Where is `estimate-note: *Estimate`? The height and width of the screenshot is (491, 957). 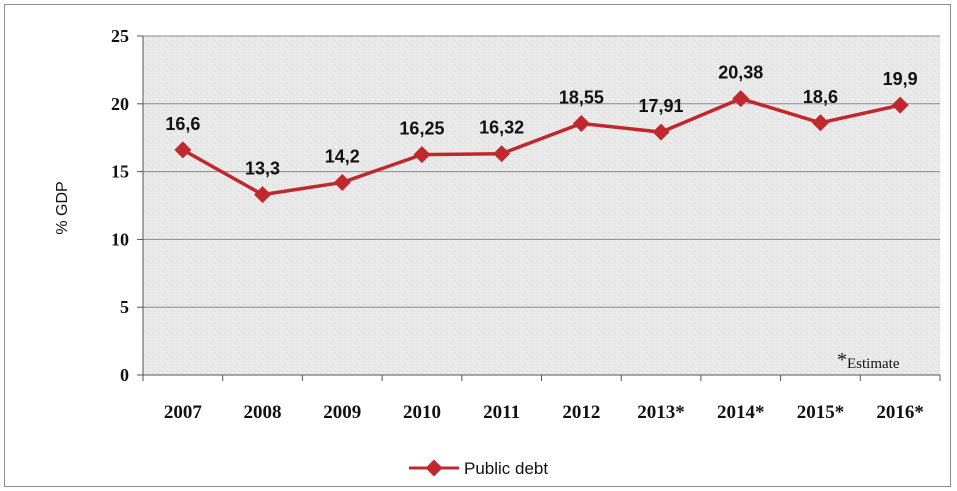 estimate-note: *Estimate is located at coordinates (868, 360).